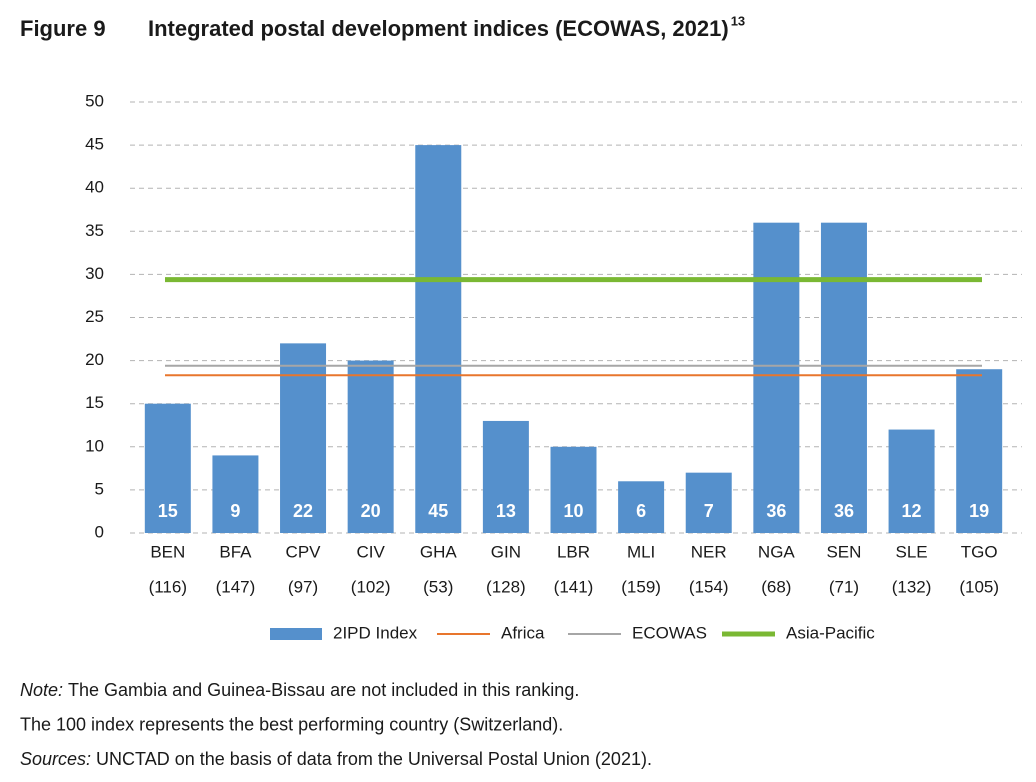 Image resolution: width=1036 pixels, height=782 pixels. I want to click on legend-label: Asia-Pacific, so click(830, 632).